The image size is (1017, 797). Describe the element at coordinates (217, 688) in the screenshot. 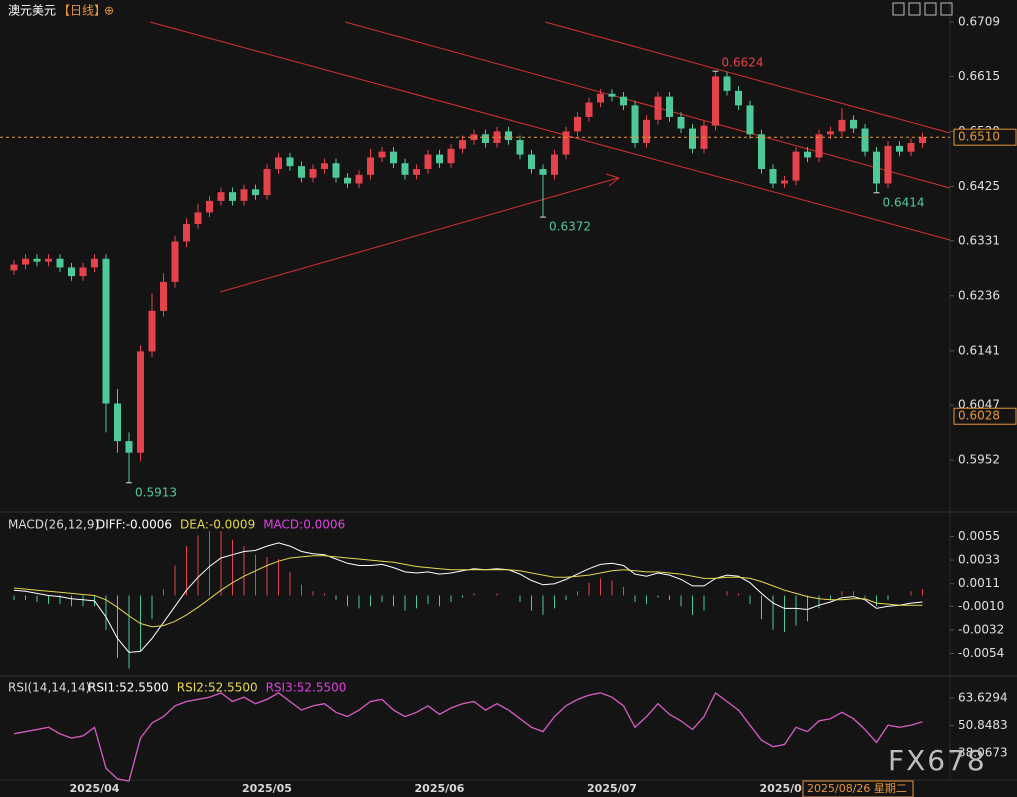

I see `legend-entry: RSI2:52.5500` at that location.